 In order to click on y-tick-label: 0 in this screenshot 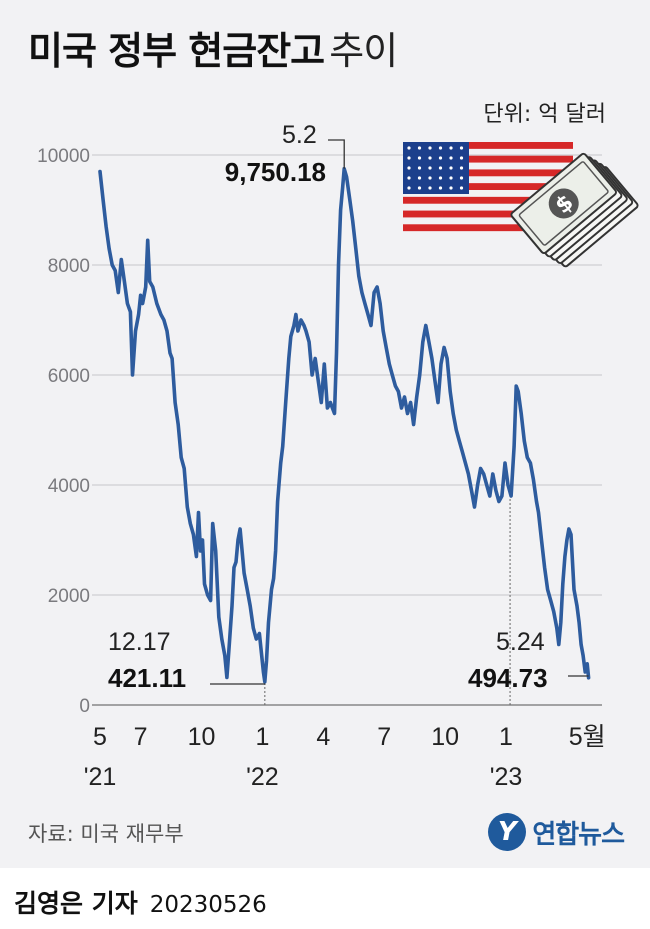, I will do `click(84, 706)`.